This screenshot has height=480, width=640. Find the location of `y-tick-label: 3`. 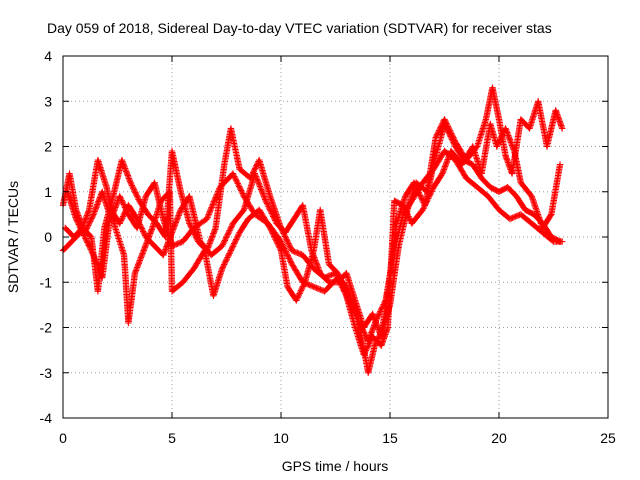

y-tick-label: 3 is located at coordinates (48, 101).